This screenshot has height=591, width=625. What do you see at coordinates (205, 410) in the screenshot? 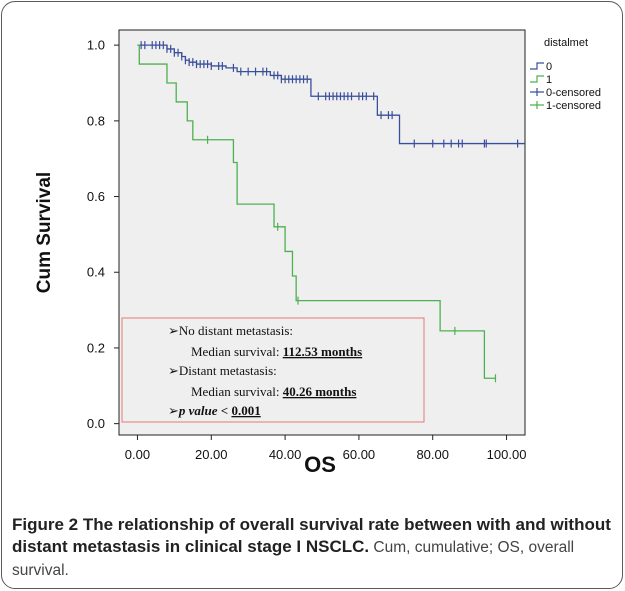
I see `annotation-text: p value <` at bounding box center [205, 410].